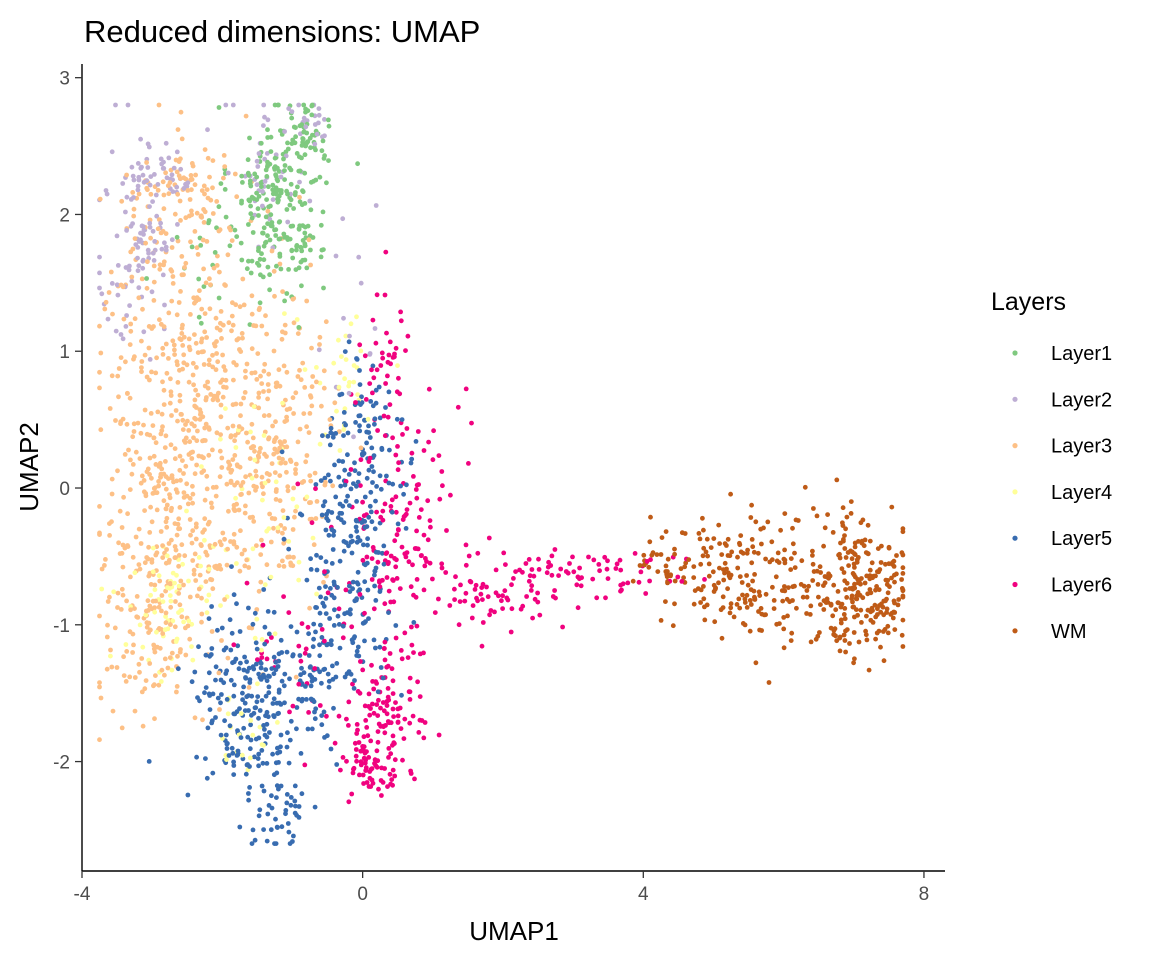  What do you see at coordinates (1081, 354) in the screenshot?
I see `legend-label: Layer1` at bounding box center [1081, 354].